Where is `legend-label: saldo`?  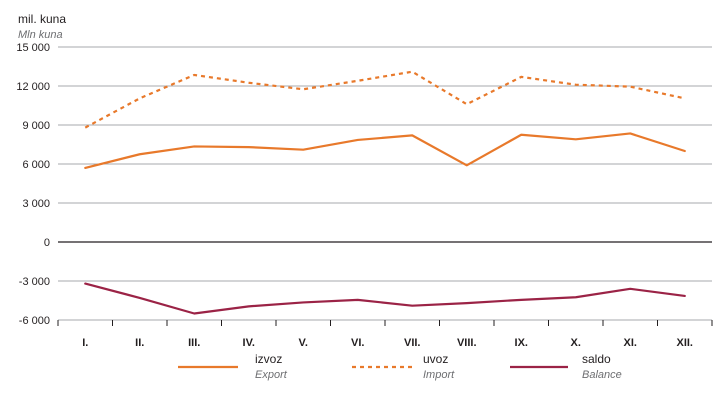 legend-label: saldo is located at coordinates (596, 359).